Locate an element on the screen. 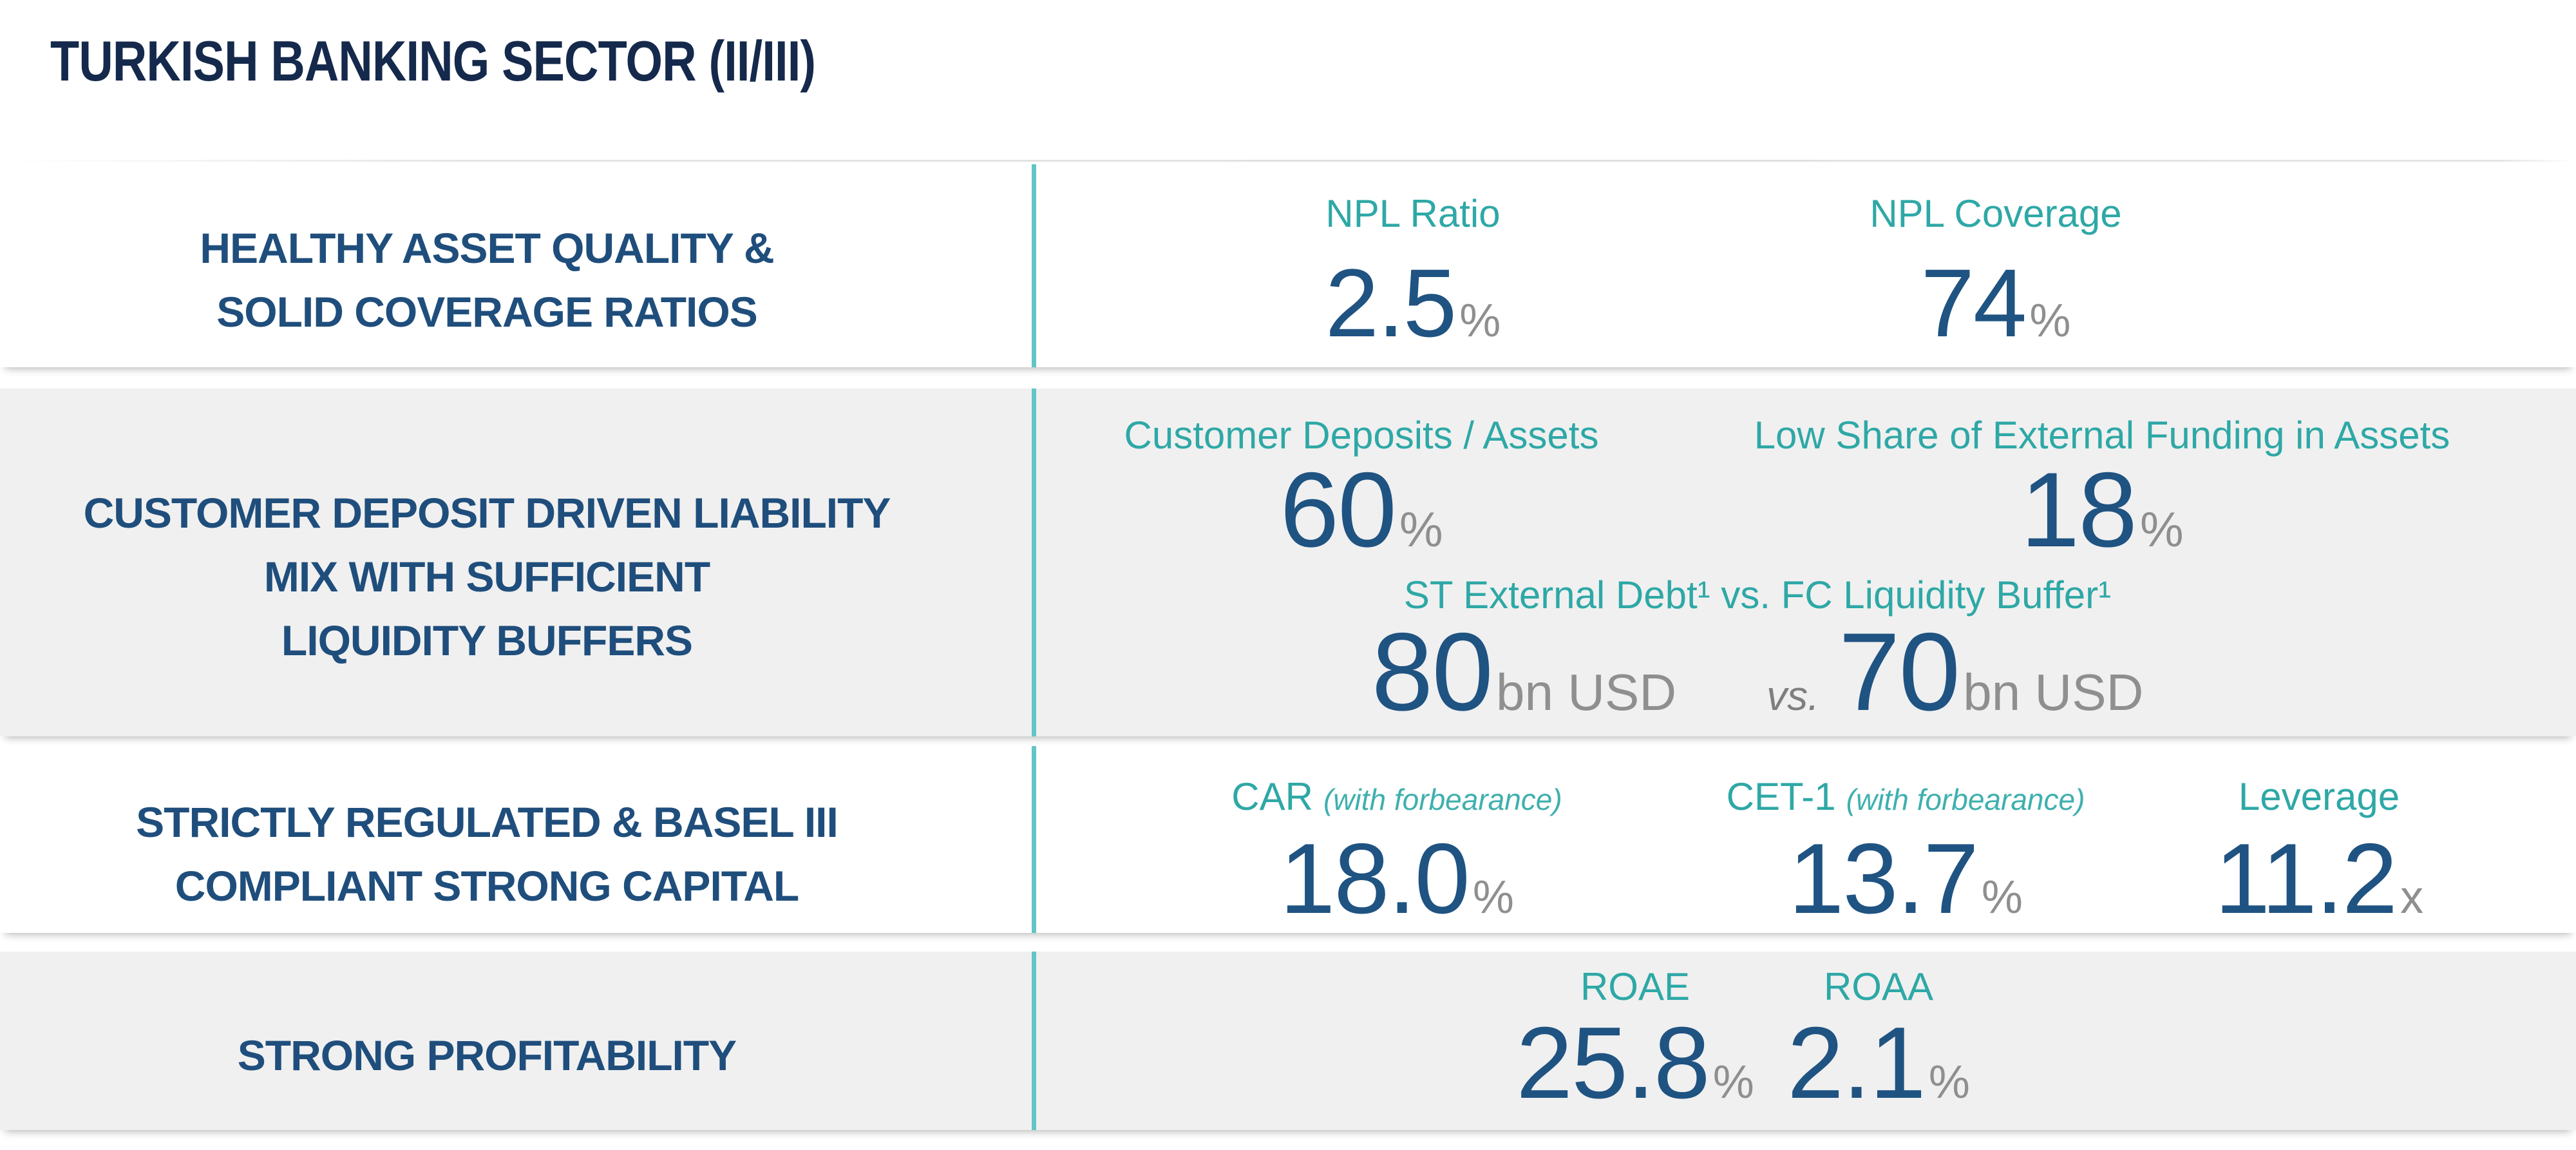 This screenshot has height=1150, width=2576. metrics-panel-asset-quality: NPL Ratio 2.5% NPL Coverage 74% is located at coordinates (1806, 265).